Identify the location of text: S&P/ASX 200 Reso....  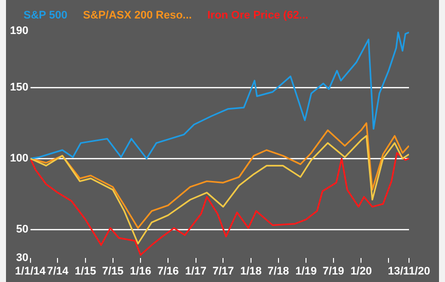
(137, 16).